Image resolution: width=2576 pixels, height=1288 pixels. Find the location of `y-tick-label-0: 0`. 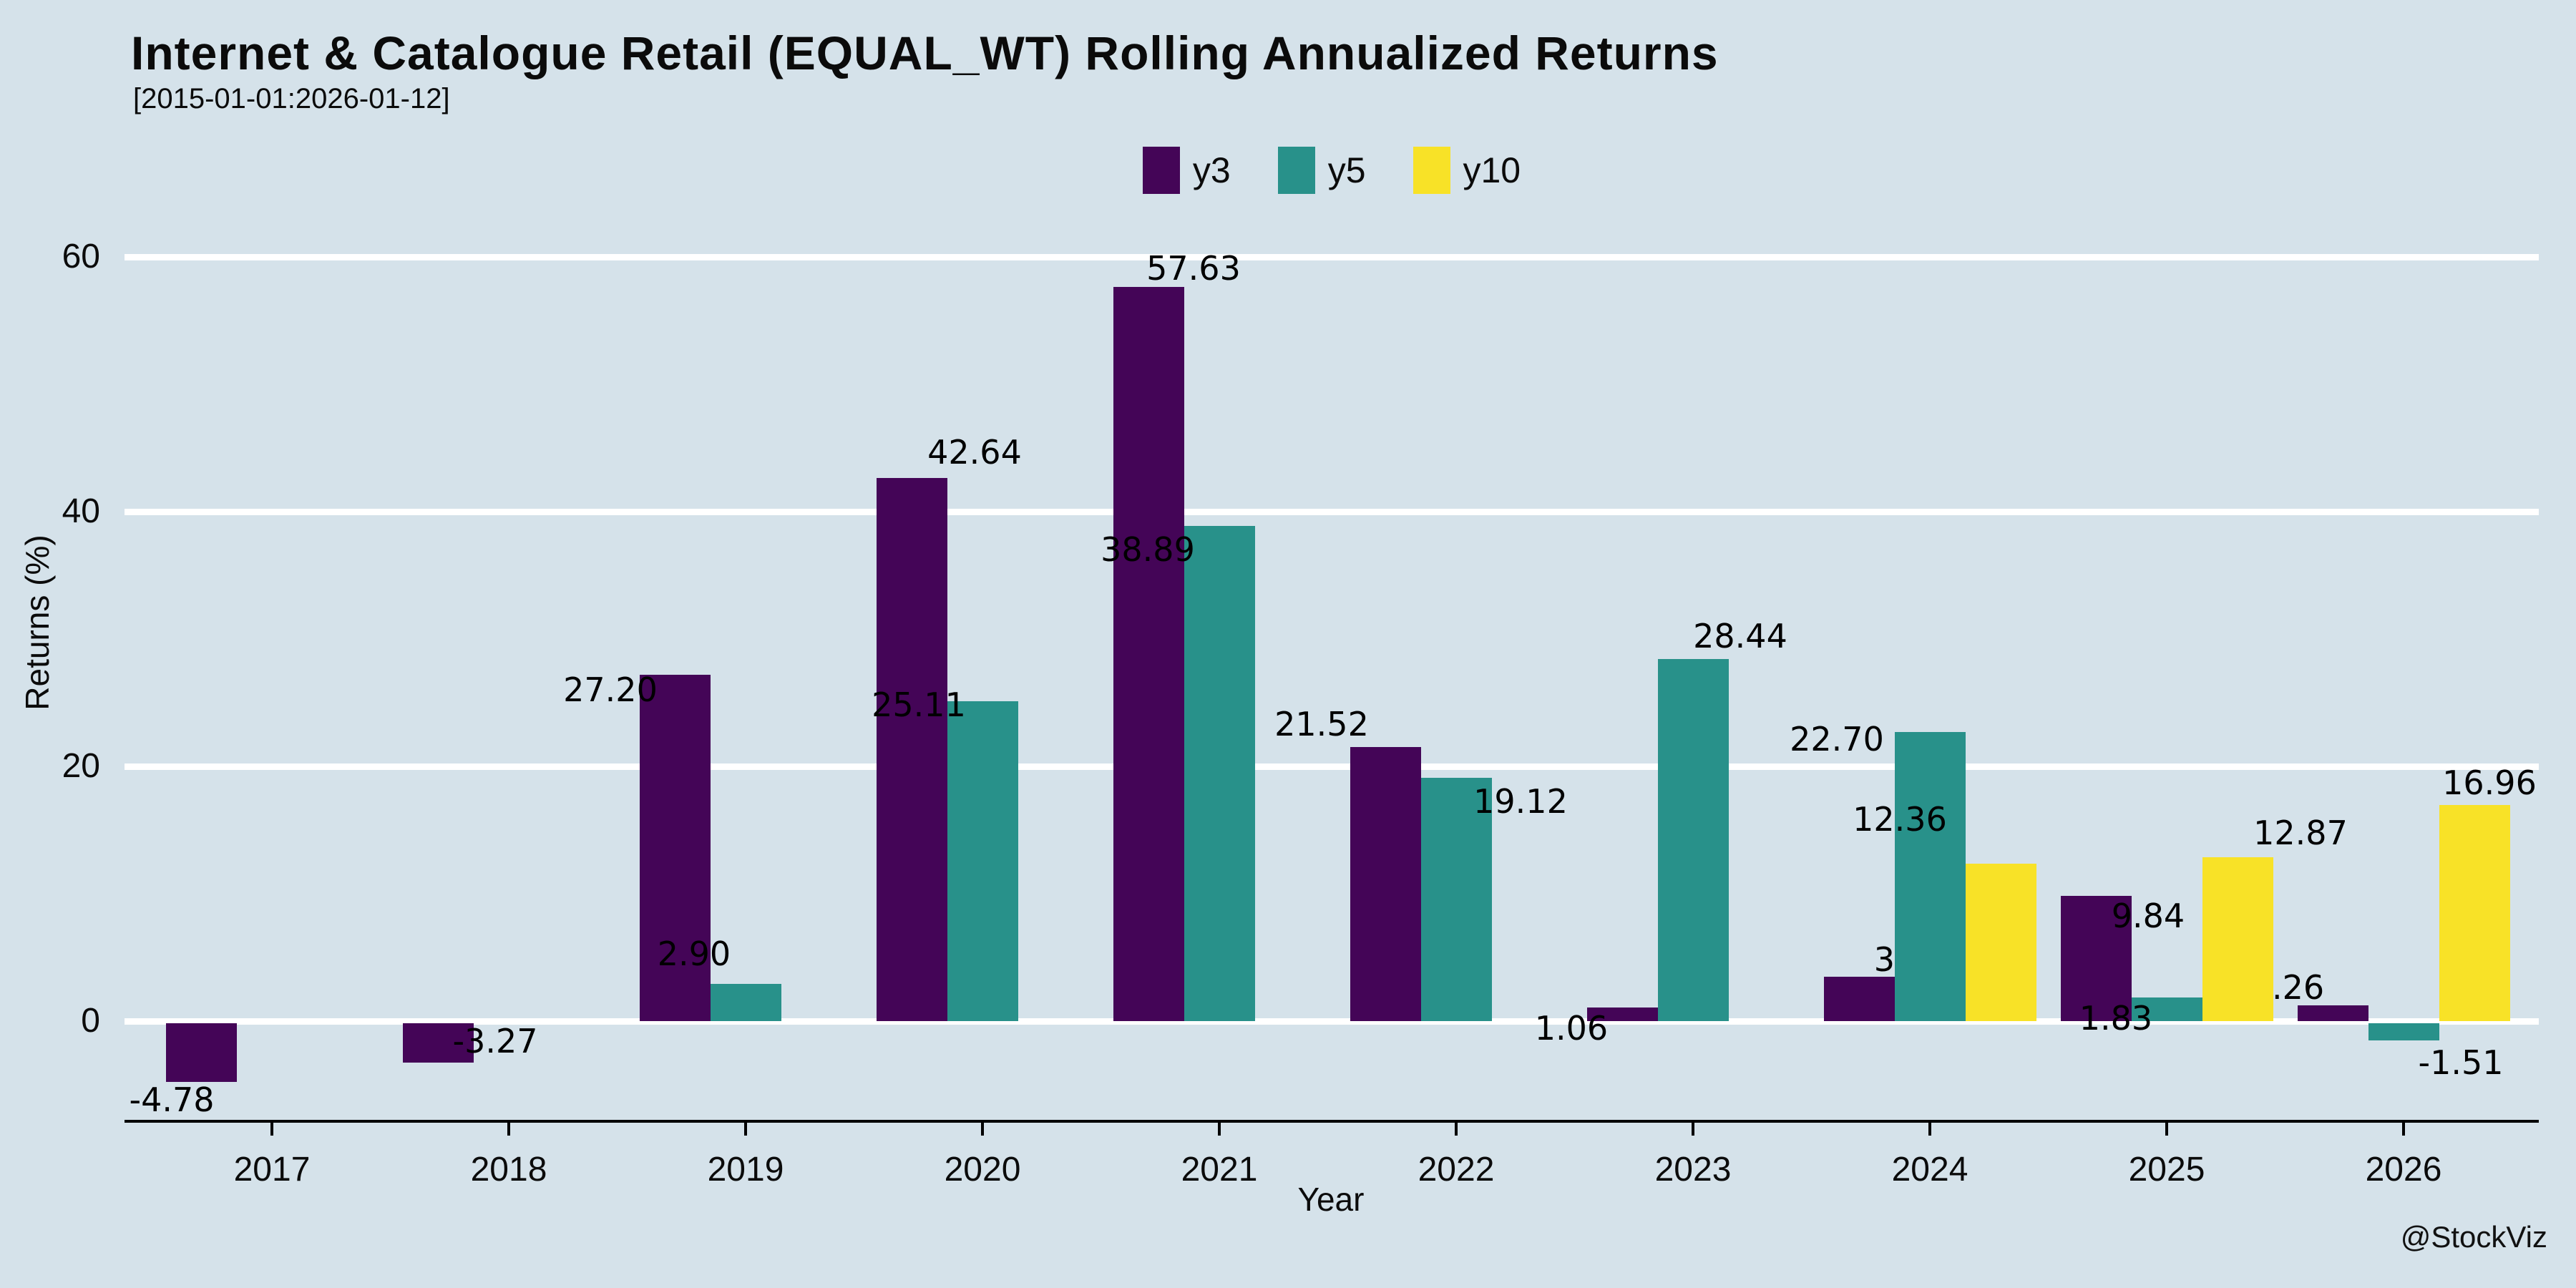

y-tick-label-0: 0 is located at coordinates (90, 1021).